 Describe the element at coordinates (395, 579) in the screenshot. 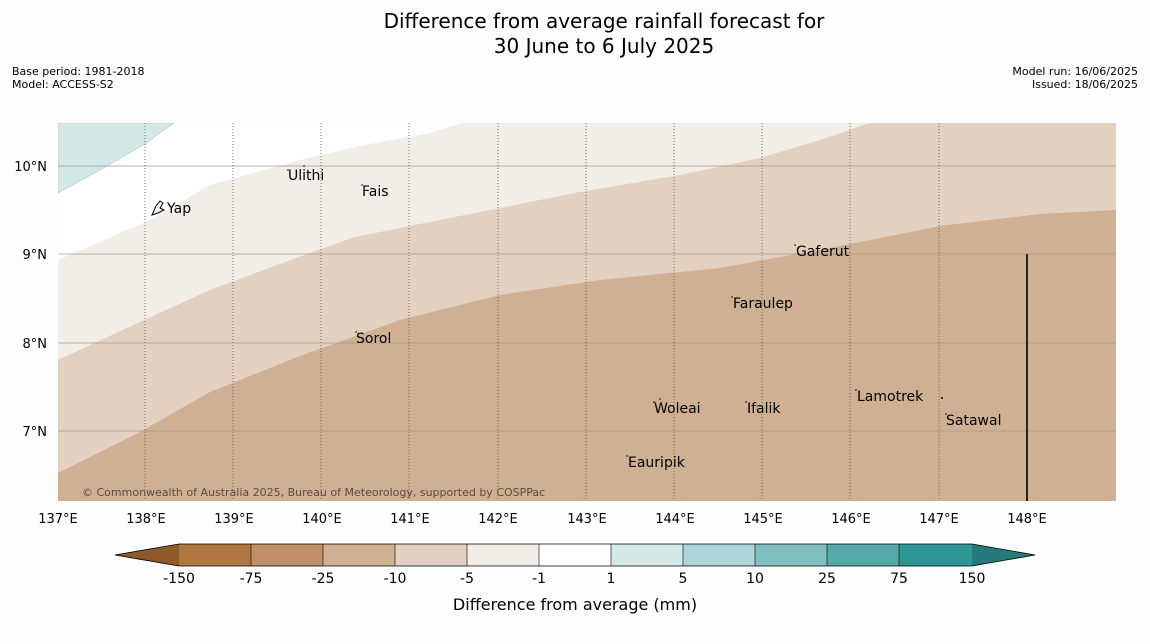

I see `colorbar-tick: -10` at that location.